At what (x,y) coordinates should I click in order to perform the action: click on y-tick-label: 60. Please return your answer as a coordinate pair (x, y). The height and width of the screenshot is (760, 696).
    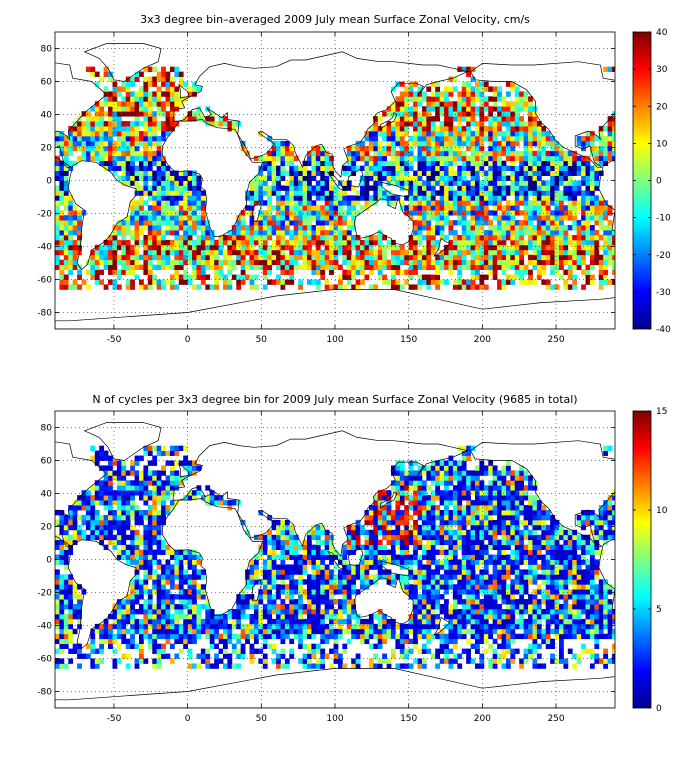
    Looking at the image, I should click on (47, 83).